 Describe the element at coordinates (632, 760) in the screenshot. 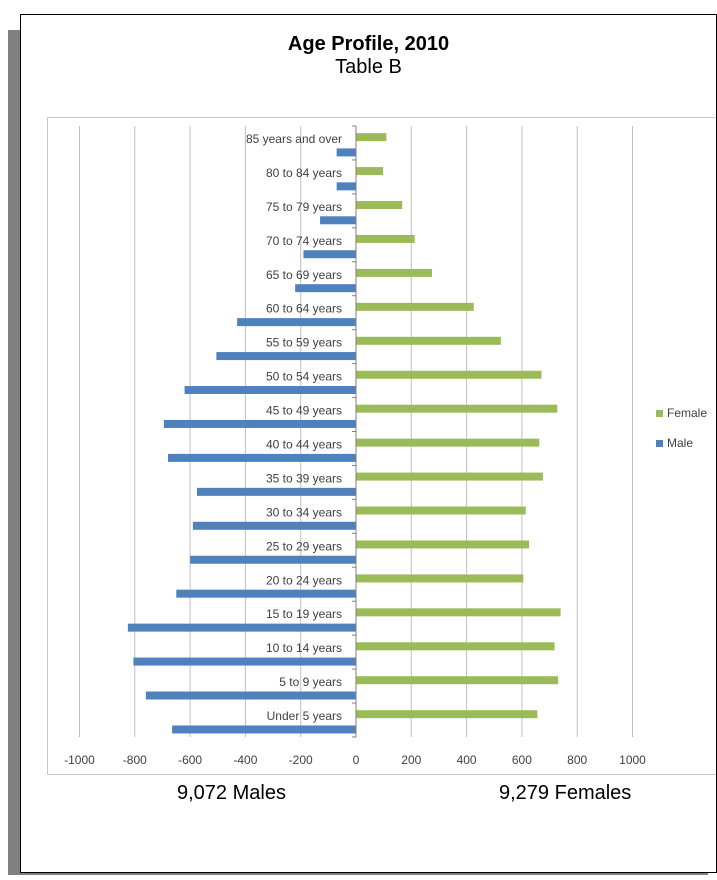

I see `x-tick-label: 1000` at that location.